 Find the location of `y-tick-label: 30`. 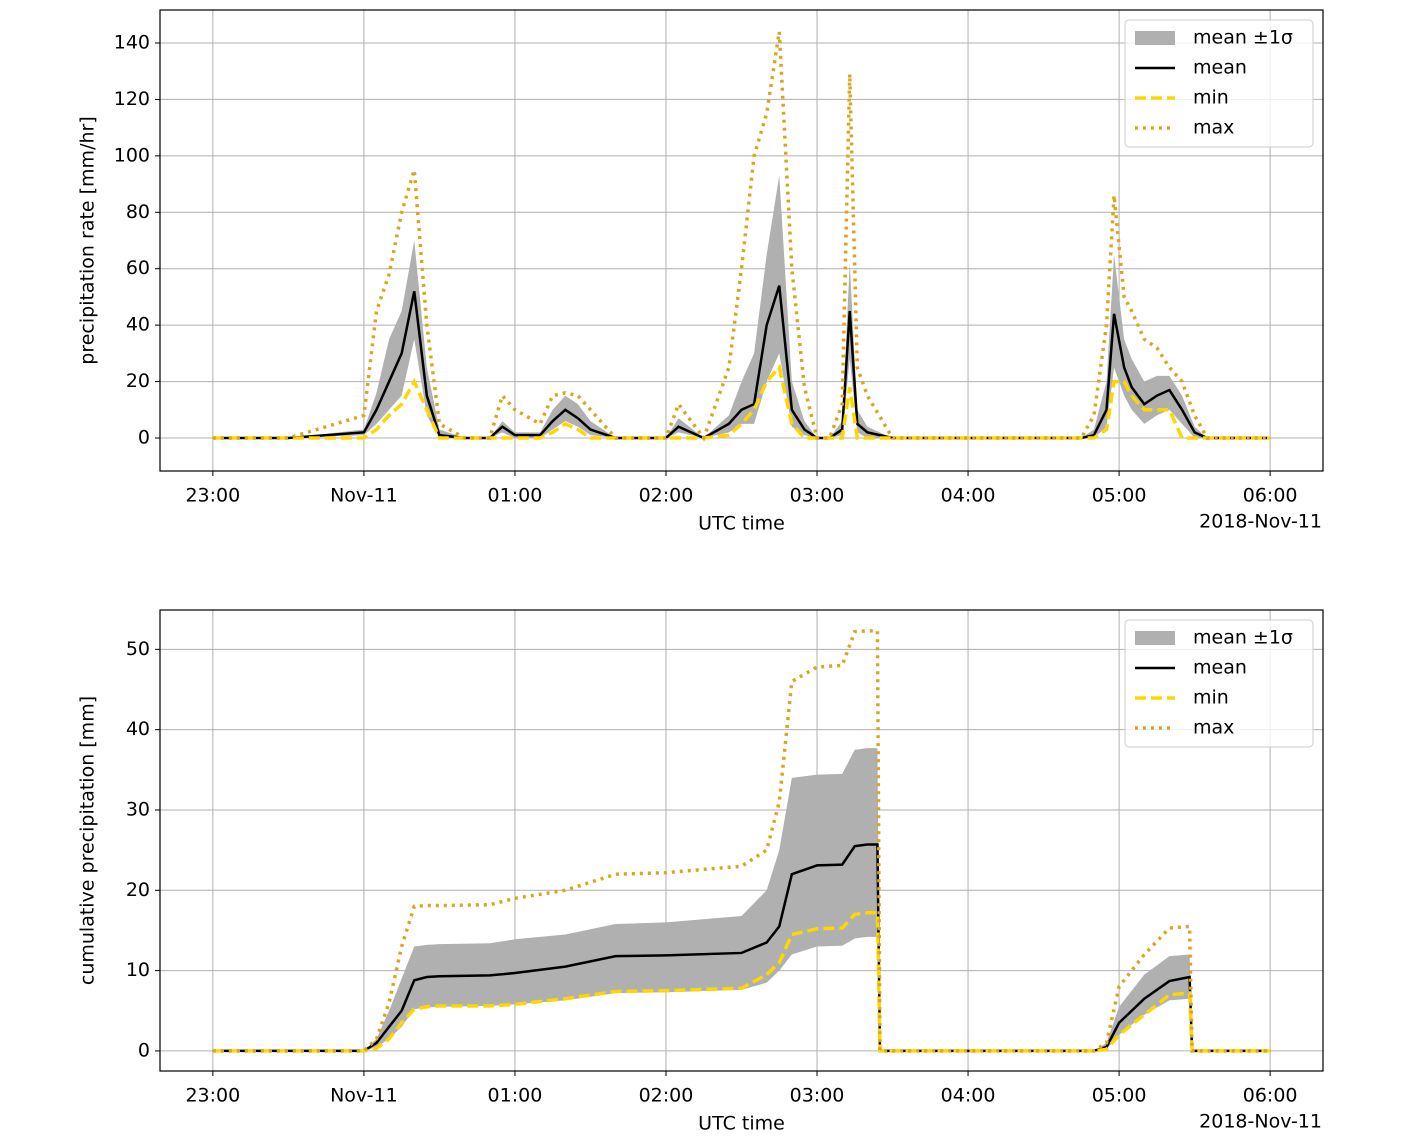

y-tick-label: 30 is located at coordinates (138, 809).